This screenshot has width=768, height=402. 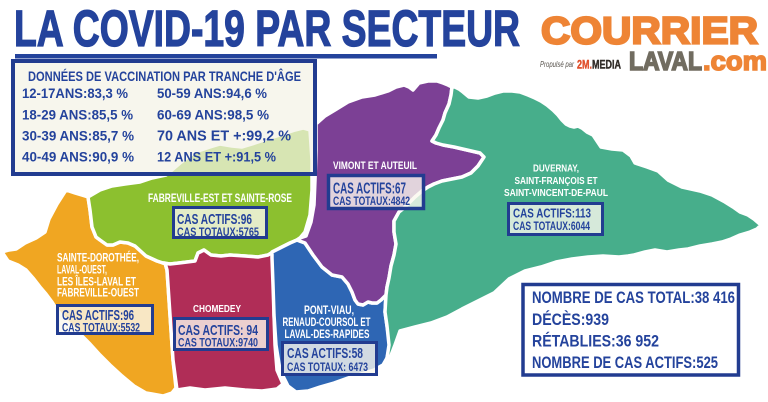 What do you see at coordinates (625, 362) in the screenshot?
I see `svg-text: NOMBRE DE CAS ACTIFS:525` at bounding box center [625, 362].